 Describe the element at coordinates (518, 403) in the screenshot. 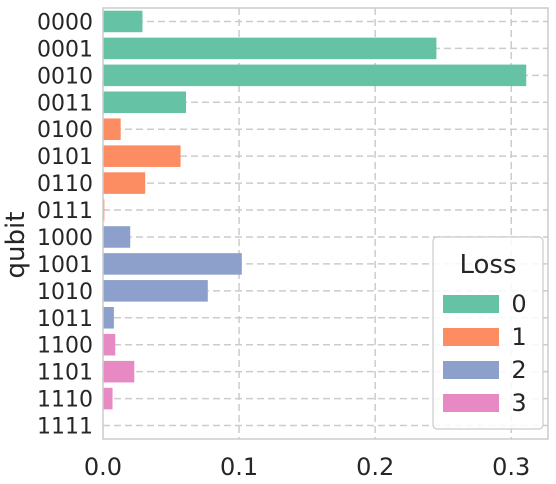

I see `legend-label-3: 3` at that location.